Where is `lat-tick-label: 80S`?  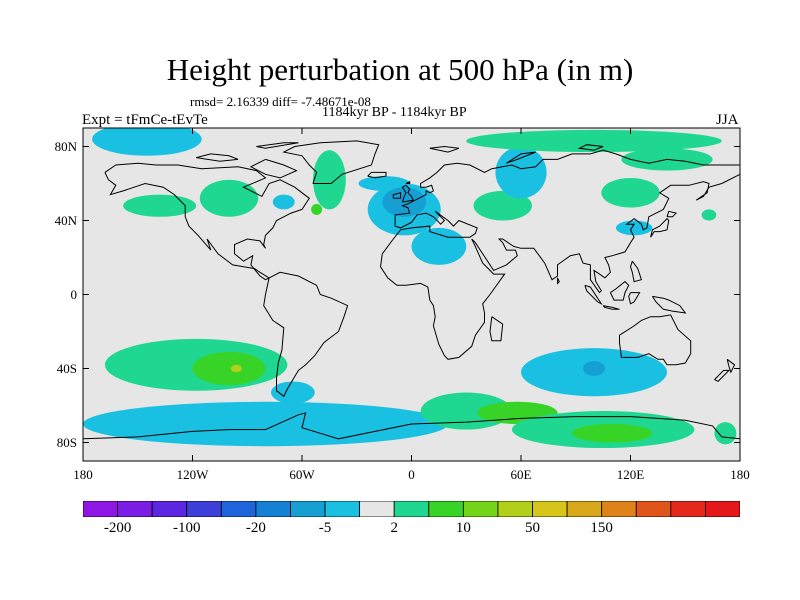
lat-tick-label: 80S is located at coordinates (66, 442).